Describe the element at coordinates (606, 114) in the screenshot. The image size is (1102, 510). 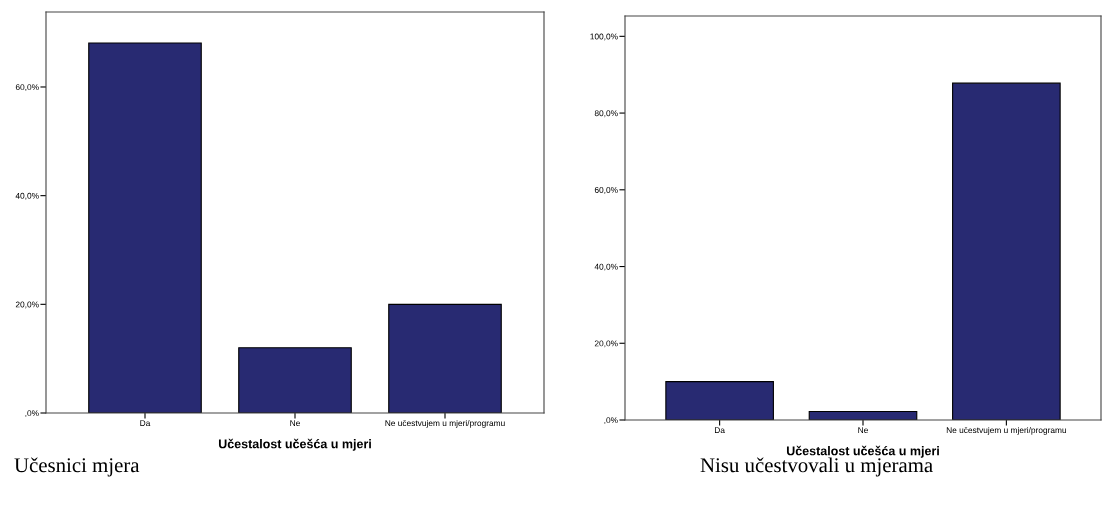
I see `y-tick-label: 80,0%` at that location.